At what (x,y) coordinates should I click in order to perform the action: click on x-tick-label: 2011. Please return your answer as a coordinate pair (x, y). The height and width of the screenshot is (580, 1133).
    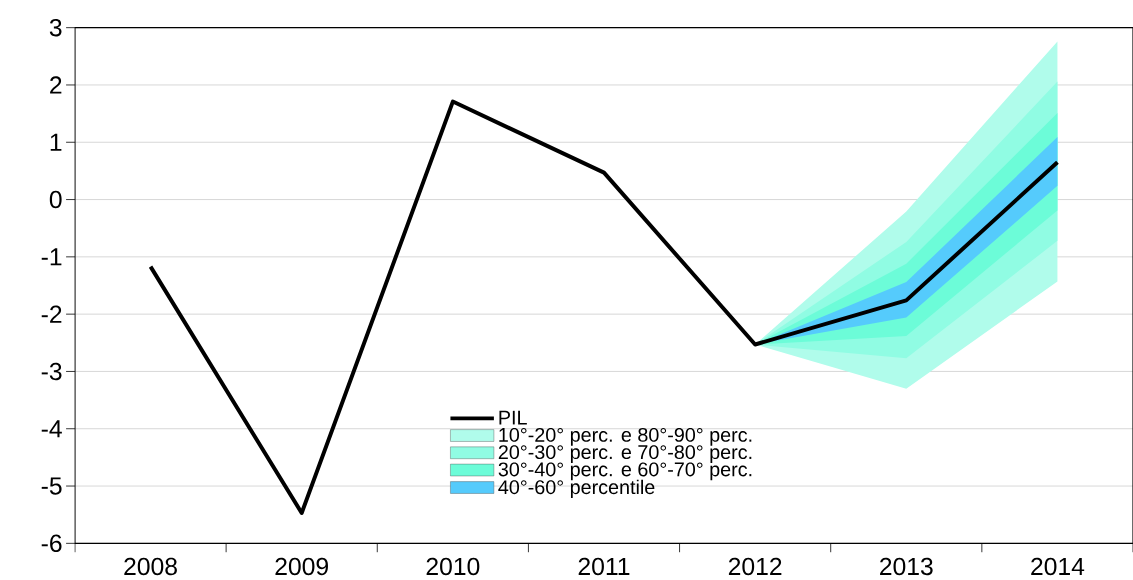
    Looking at the image, I should click on (604, 566).